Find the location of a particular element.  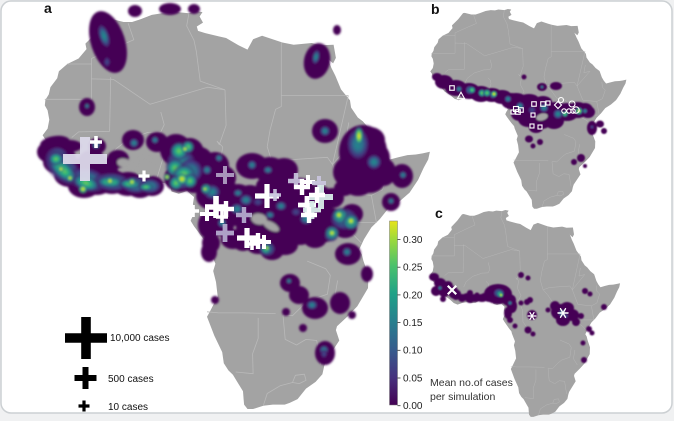

svg-text: Mean no.of cases is located at coordinates (471, 383).